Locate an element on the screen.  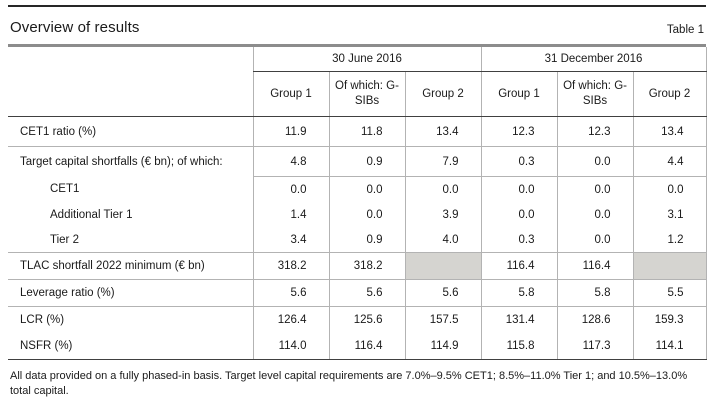
row-label: TLAC shortfall 2022 minimum (€ bn) is located at coordinates (130, 266).